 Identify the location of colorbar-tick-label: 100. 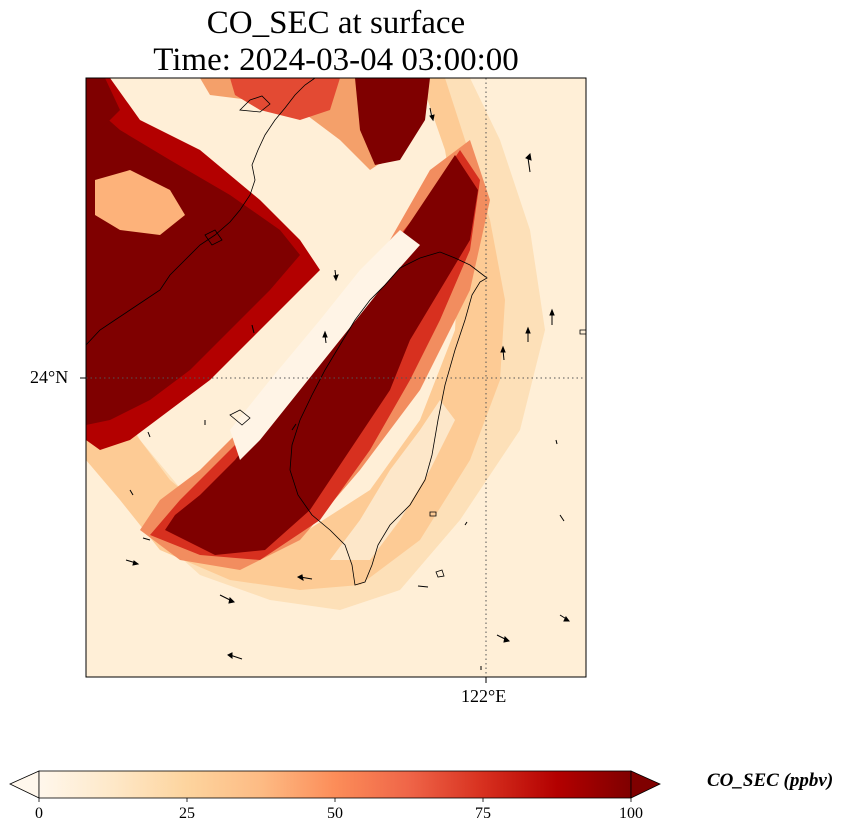
(631, 813).